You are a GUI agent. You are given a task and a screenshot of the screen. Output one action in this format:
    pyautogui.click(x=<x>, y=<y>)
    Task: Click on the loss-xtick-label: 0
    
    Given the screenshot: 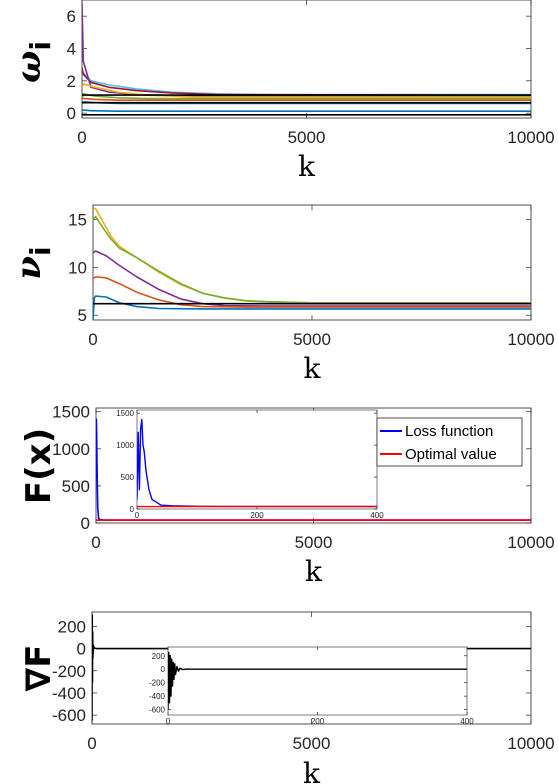 What is the action you would take?
    pyautogui.click(x=95, y=542)
    